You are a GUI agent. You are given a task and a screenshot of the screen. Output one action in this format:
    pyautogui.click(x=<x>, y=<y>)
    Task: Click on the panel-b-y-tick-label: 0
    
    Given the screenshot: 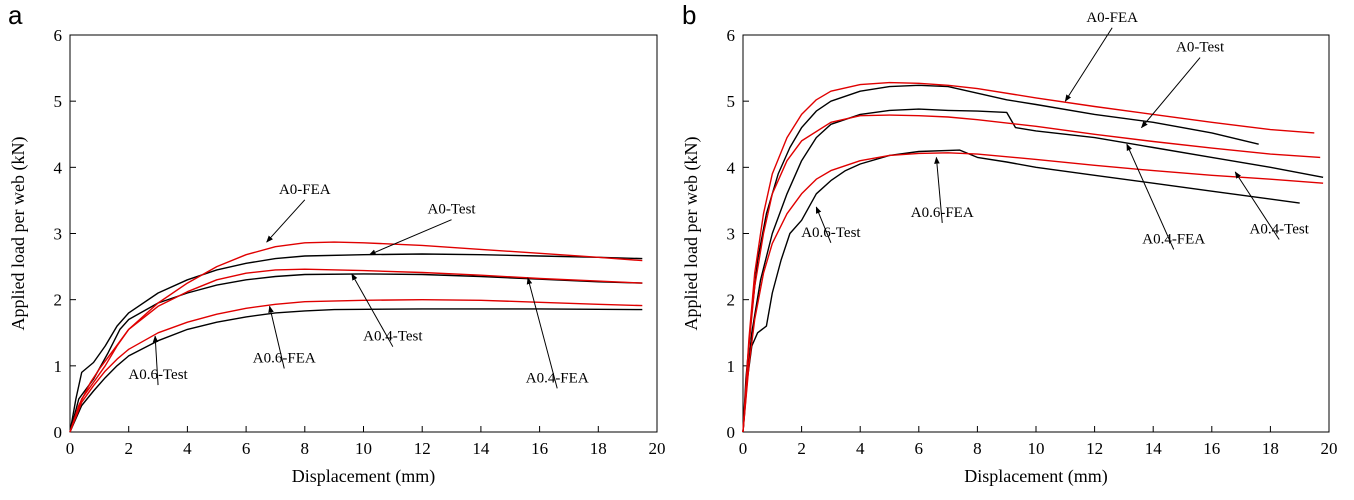 What is the action you would take?
    pyautogui.click(x=731, y=432)
    